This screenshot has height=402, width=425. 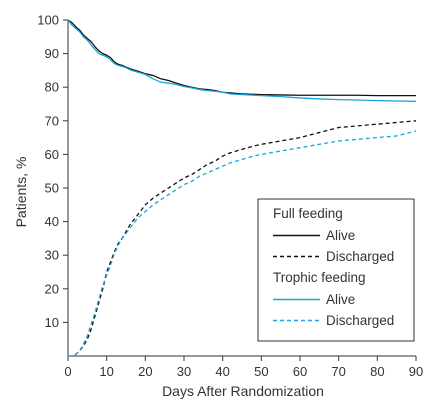 I want to click on x-tick-label: 50, so click(x=261, y=371).